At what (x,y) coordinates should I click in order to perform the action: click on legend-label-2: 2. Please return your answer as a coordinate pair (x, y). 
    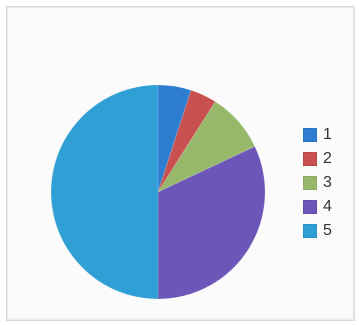
    Looking at the image, I should click on (327, 158).